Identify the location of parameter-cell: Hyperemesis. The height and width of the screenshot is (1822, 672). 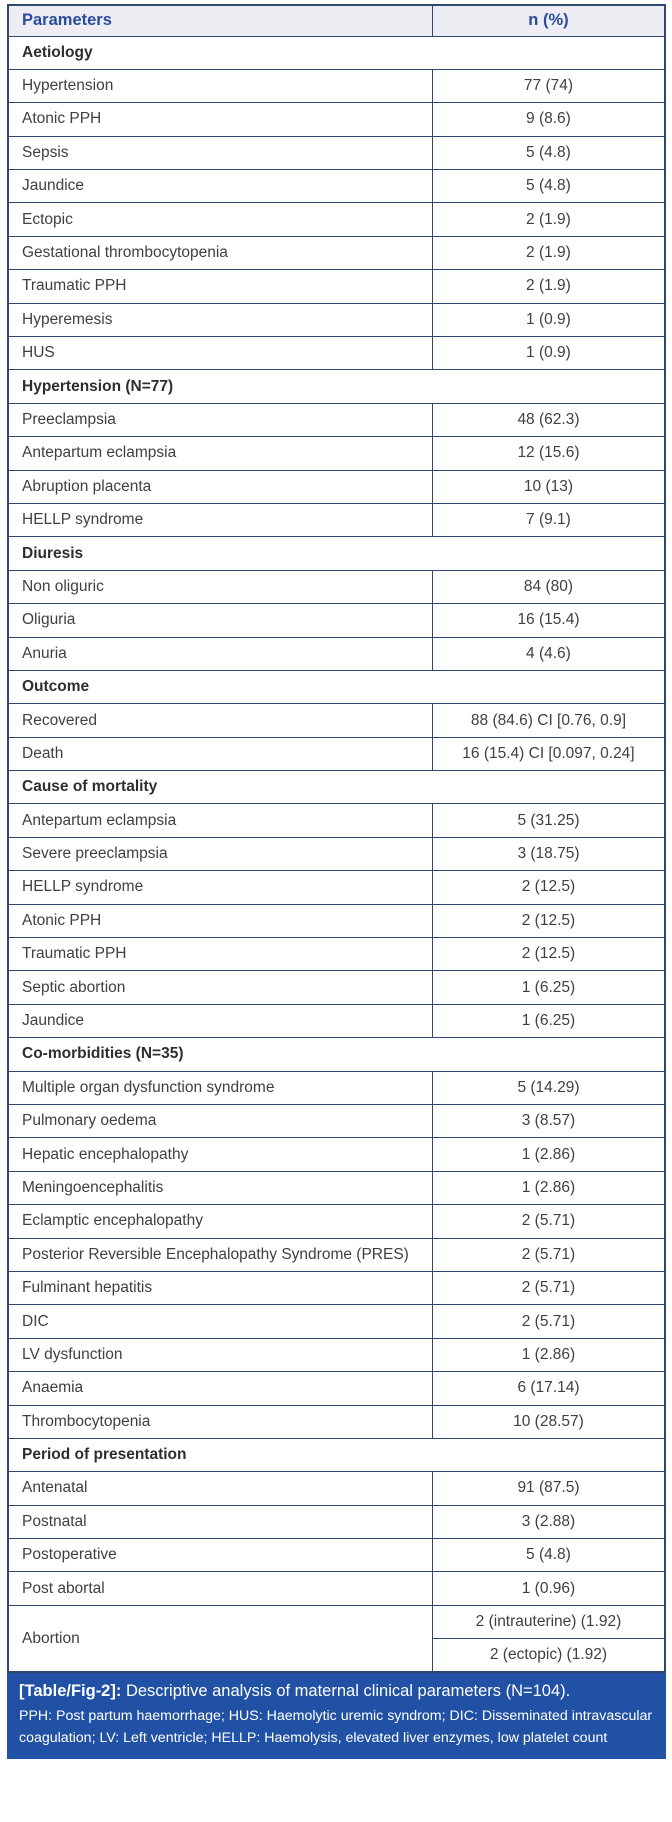
(220, 320).